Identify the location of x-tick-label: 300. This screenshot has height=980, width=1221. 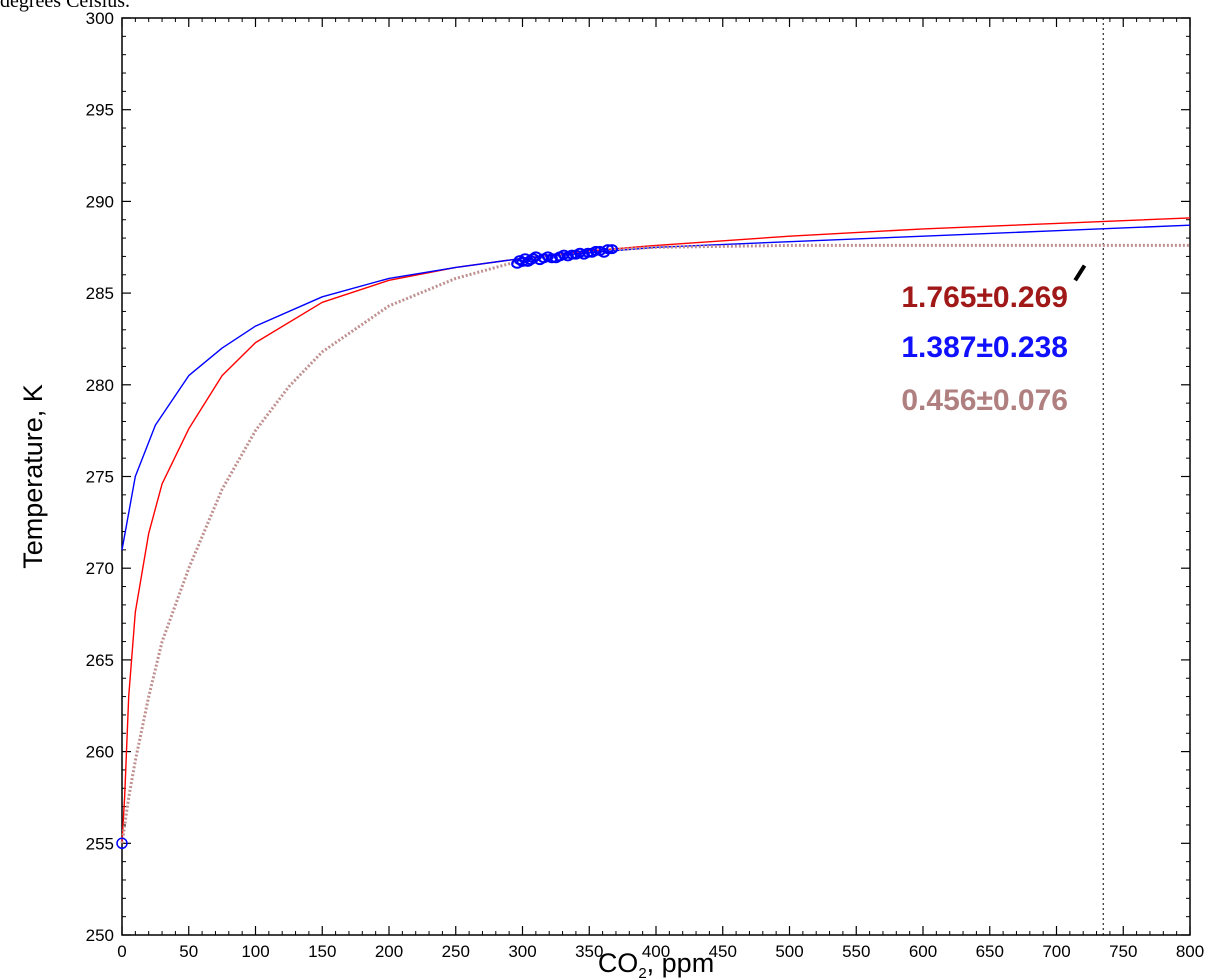
(522, 951).